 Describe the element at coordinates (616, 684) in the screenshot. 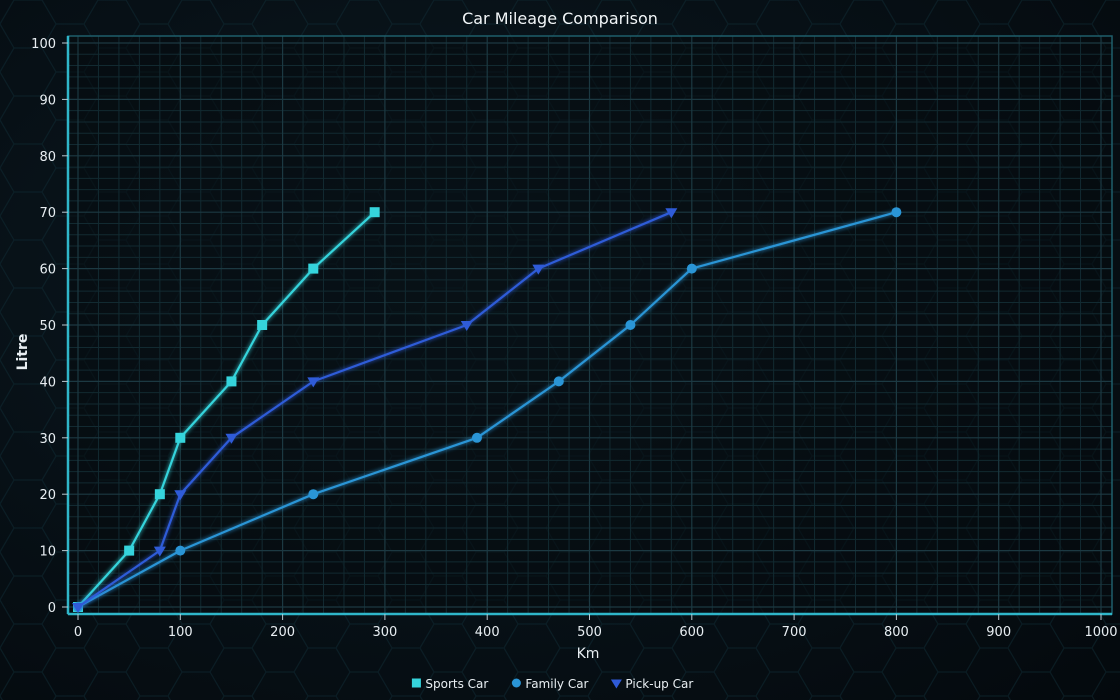

I see `legend-marker-pick-up-car` at that location.